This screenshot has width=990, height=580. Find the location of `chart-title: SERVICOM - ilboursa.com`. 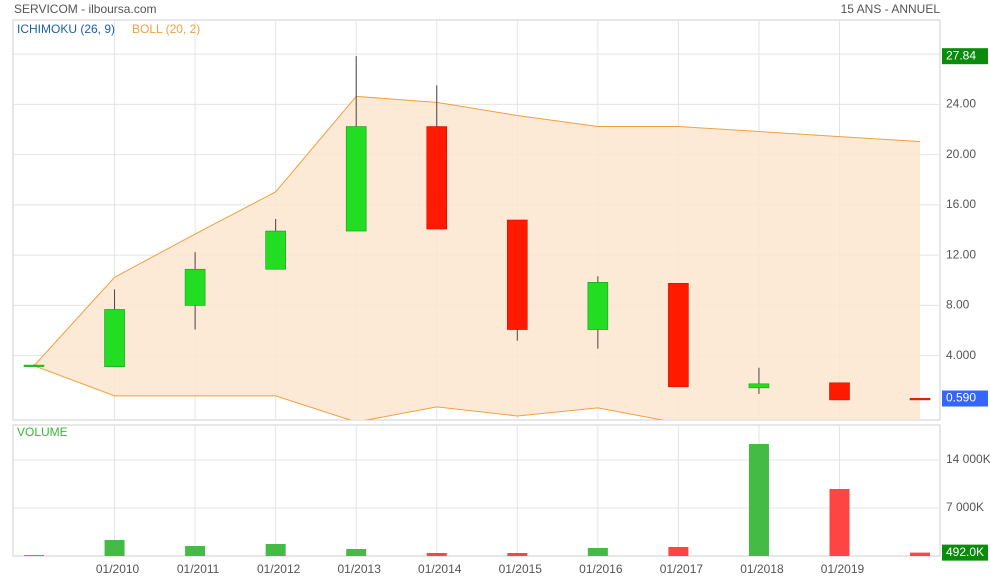

chart-title: SERVICOM - ilboursa.com is located at coordinates (85, 9).